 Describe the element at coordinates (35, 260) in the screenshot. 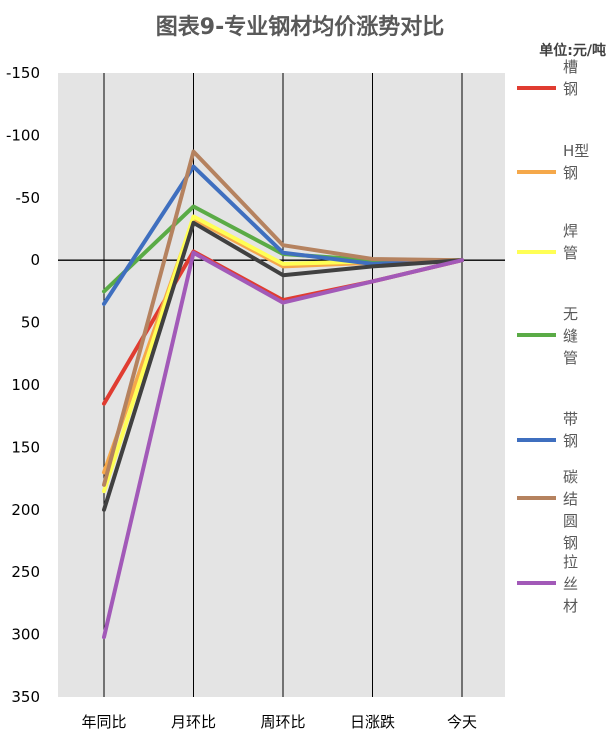

I see `y-tick-label: 0` at that location.